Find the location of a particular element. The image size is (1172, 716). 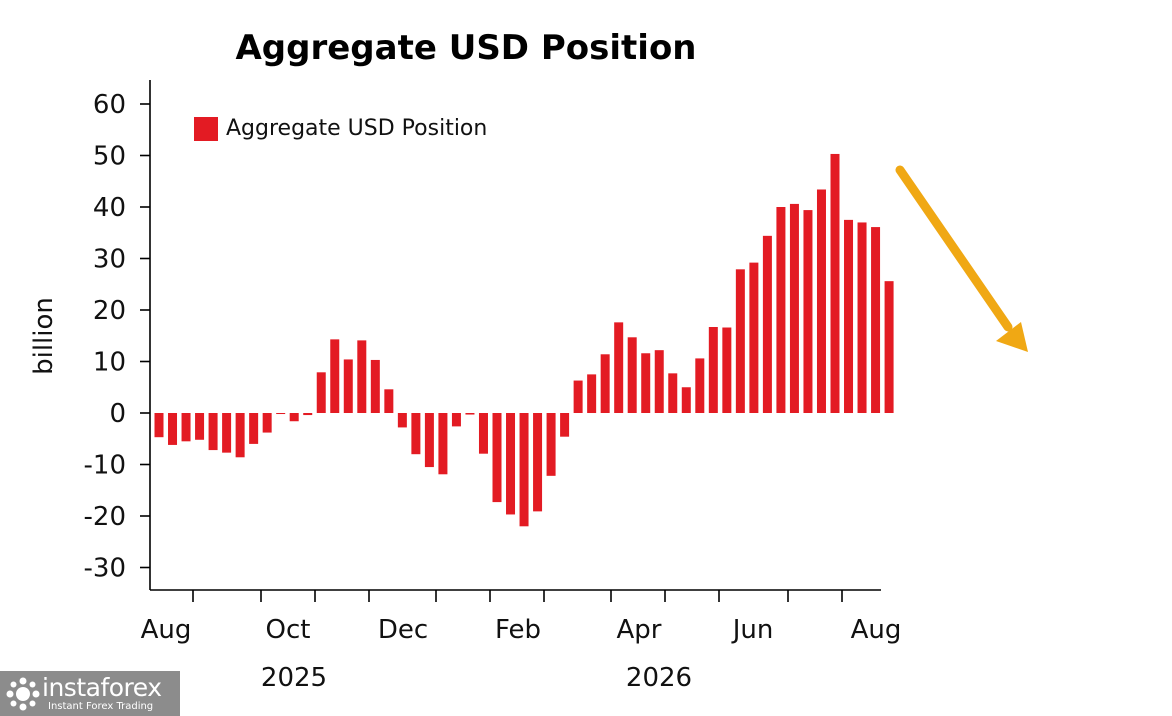

x-year-label: 2025 is located at coordinates (294, 678).